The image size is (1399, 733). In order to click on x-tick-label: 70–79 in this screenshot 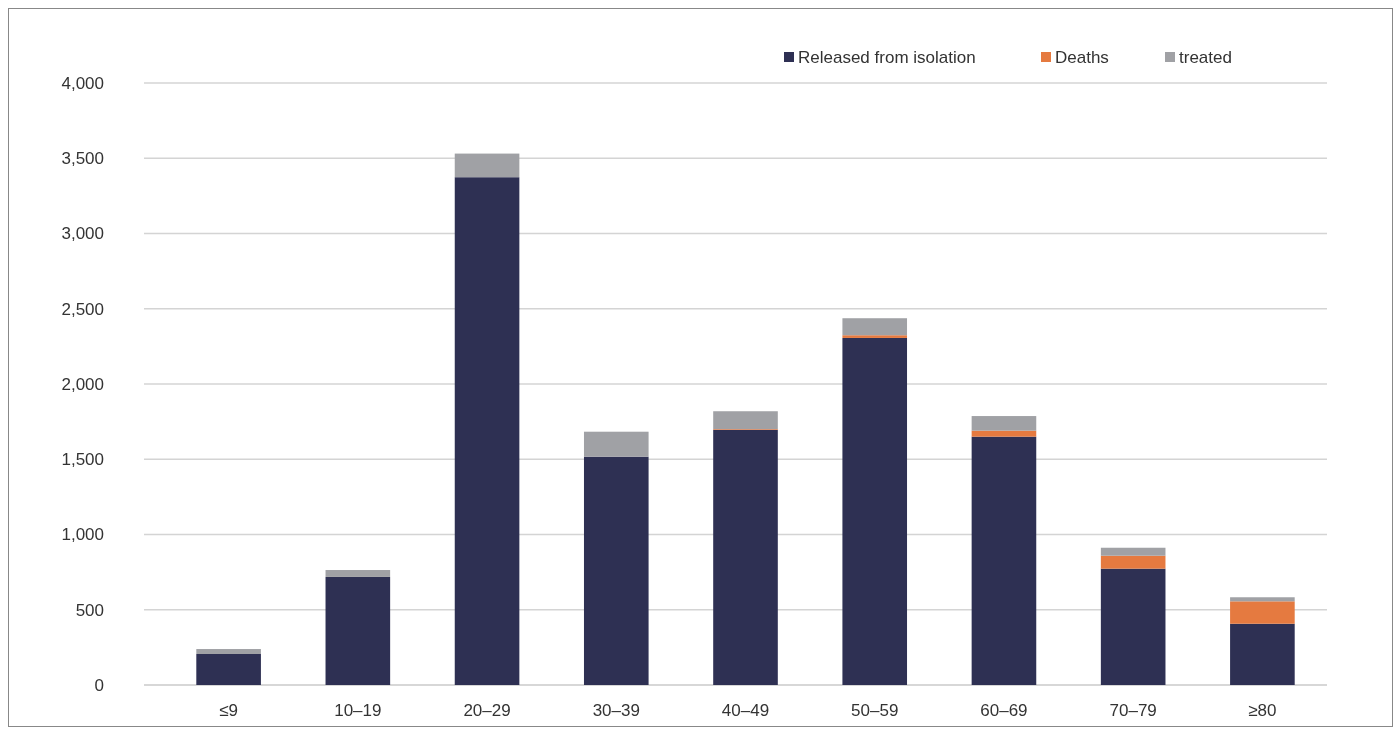, I will do `click(1133, 710)`.